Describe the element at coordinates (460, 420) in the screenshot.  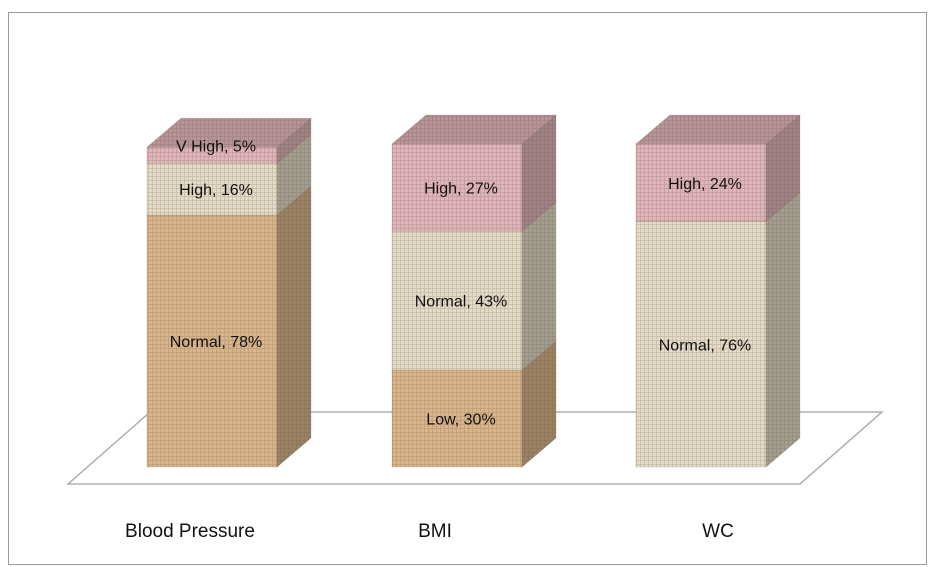
I see `data-label: Low, 30%` at that location.